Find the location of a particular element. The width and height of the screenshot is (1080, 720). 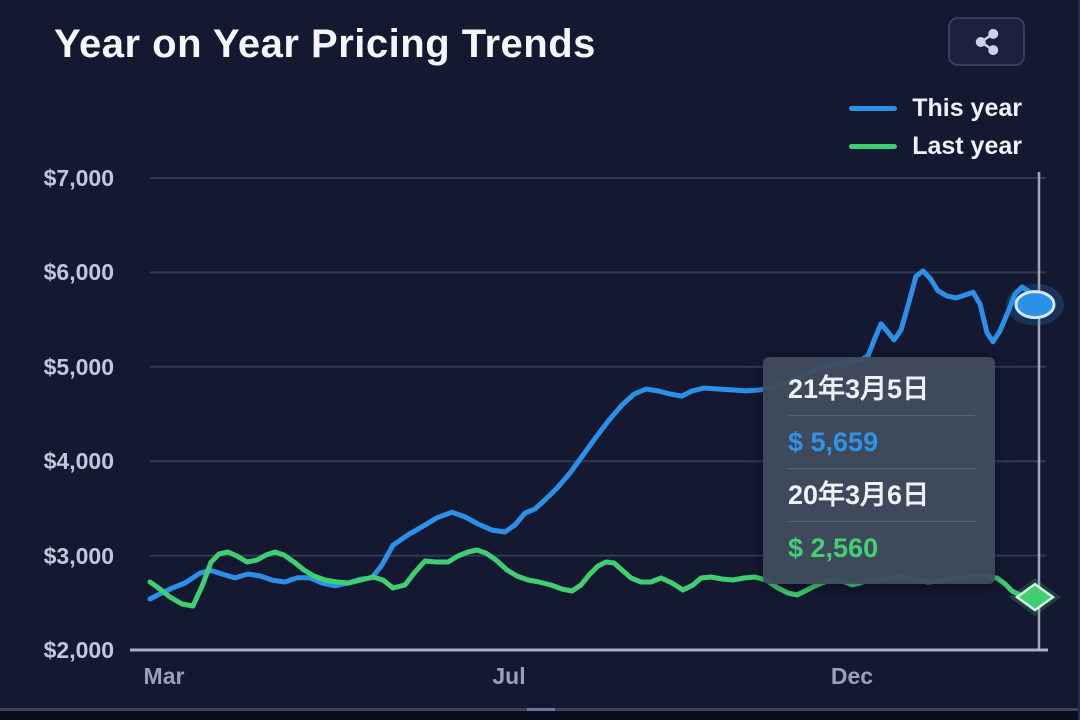

right-edge-highlight is located at coordinates (1079, 360).